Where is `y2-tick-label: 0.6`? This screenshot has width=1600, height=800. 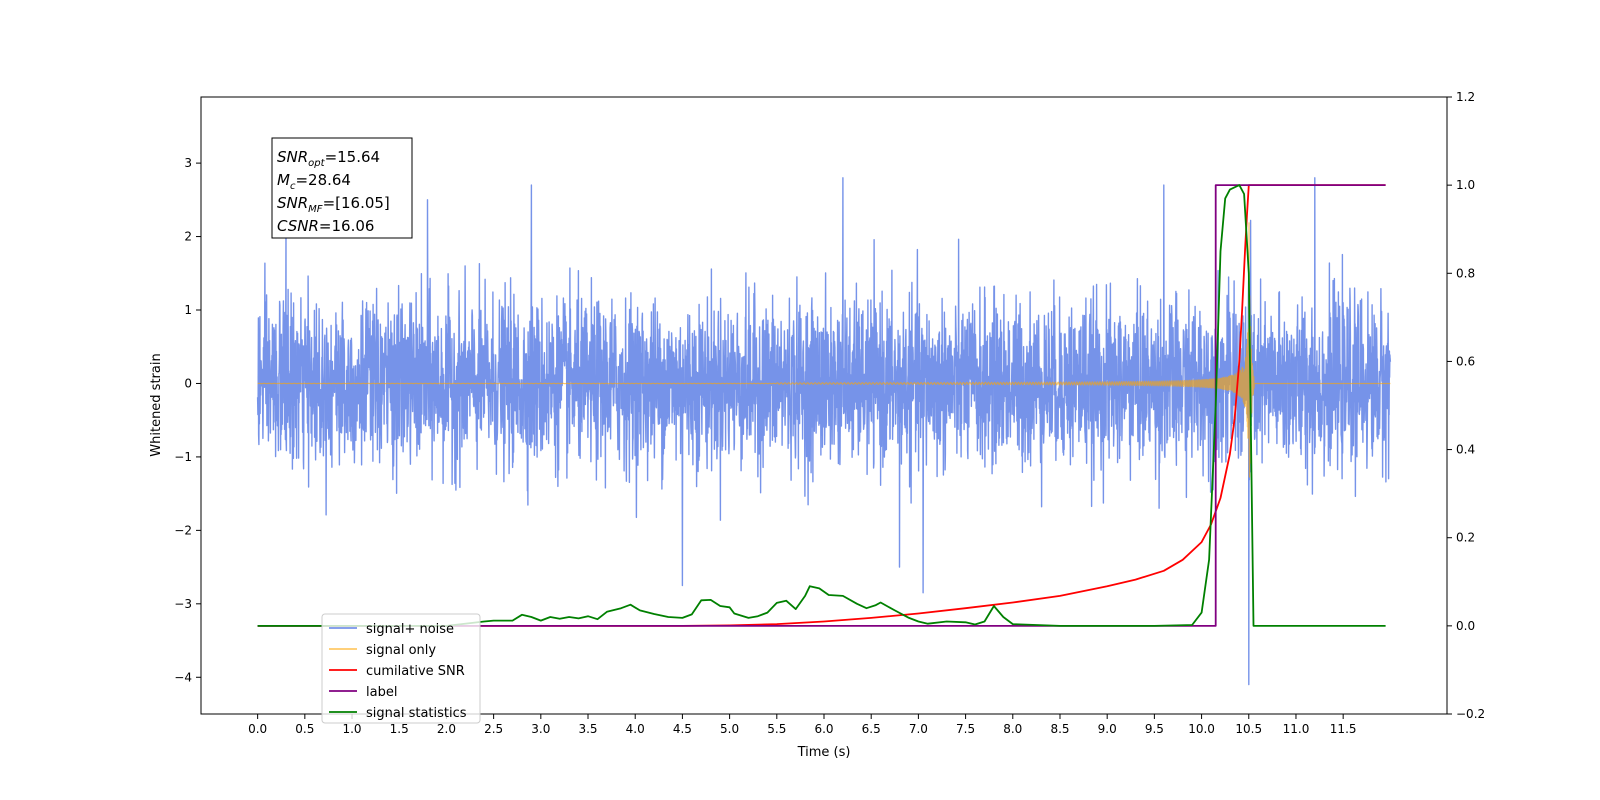
y2-tick-label: 0.6 is located at coordinates (1465, 361).